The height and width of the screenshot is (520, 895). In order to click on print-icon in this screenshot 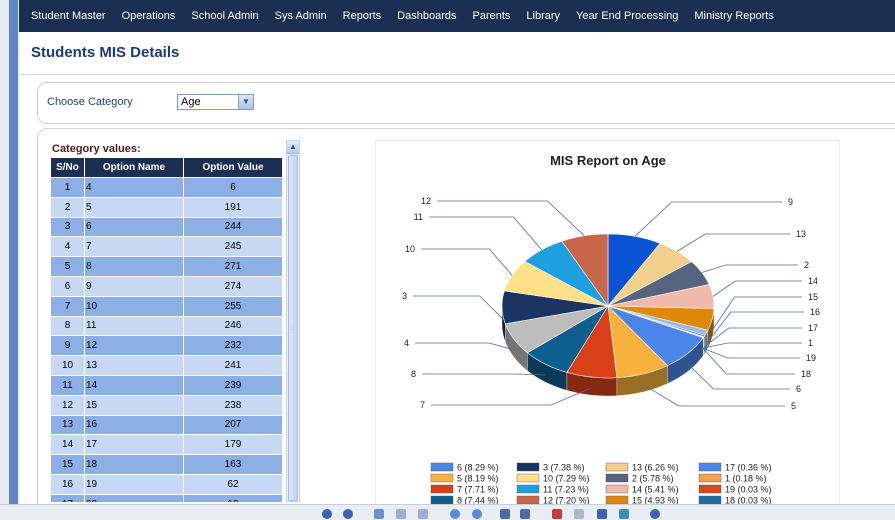, I will do `click(401, 514)`.